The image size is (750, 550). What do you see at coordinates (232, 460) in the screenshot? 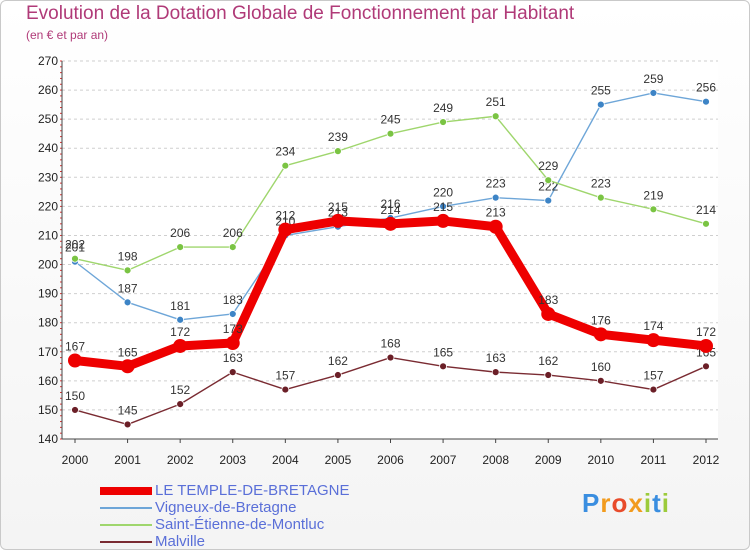
I see `x-tick-label: 2003` at bounding box center [232, 460].